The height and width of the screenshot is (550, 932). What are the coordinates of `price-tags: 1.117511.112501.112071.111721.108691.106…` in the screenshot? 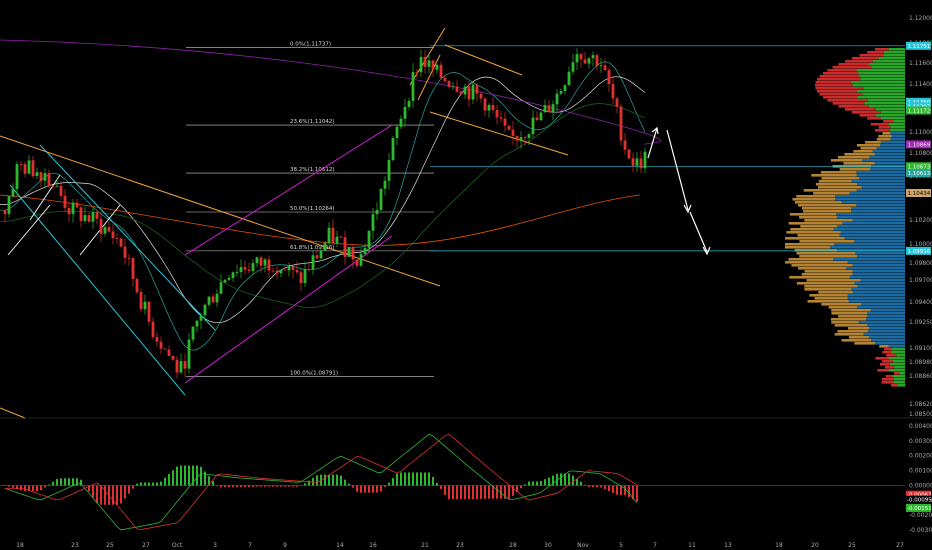 It's located at (918, 148).